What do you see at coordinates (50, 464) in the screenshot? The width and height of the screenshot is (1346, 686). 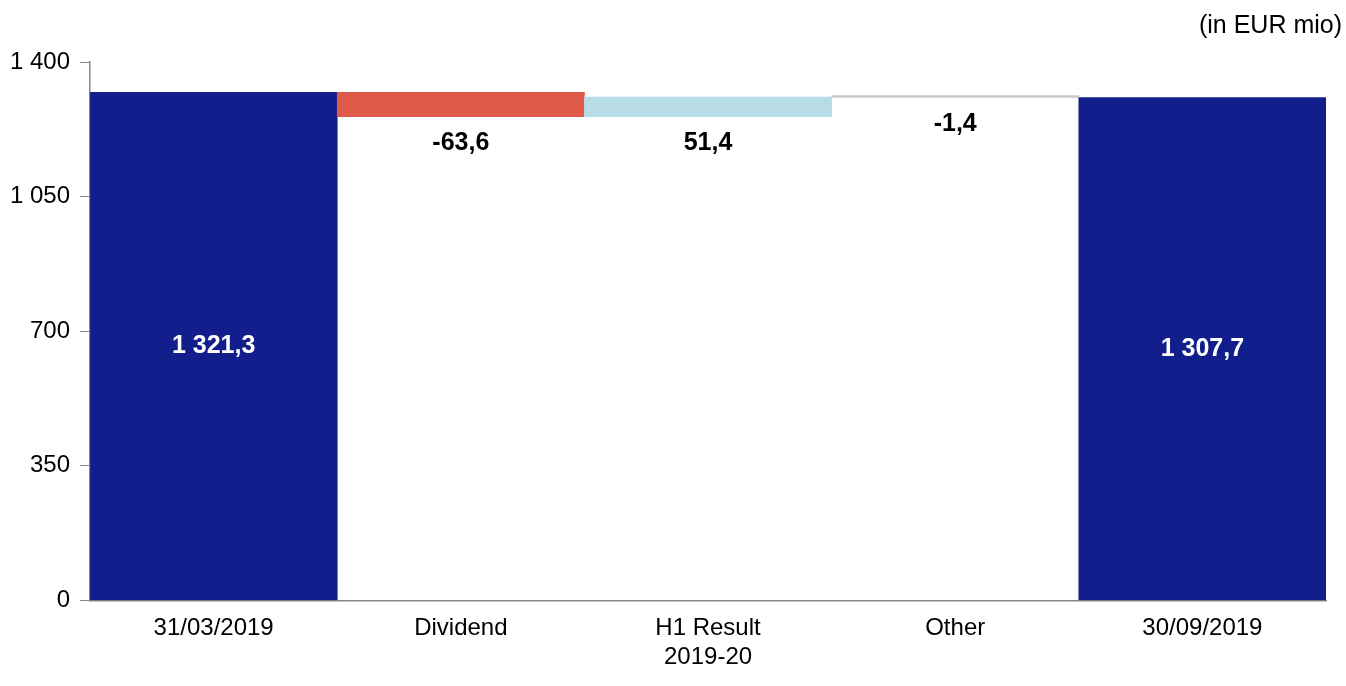 I see `y-tick-label: 350` at bounding box center [50, 464].